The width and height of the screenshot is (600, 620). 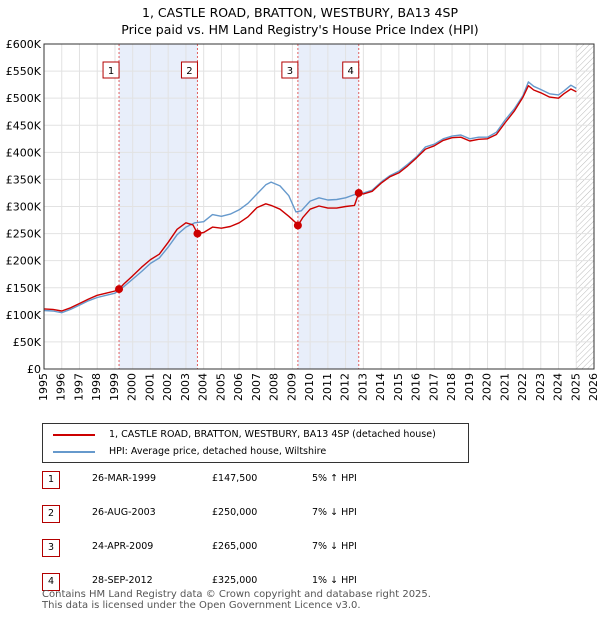 What do you see at coordinates (51, 548) in the screenshot?
I see `sale-number: 3` at bounding box center [51, 548].